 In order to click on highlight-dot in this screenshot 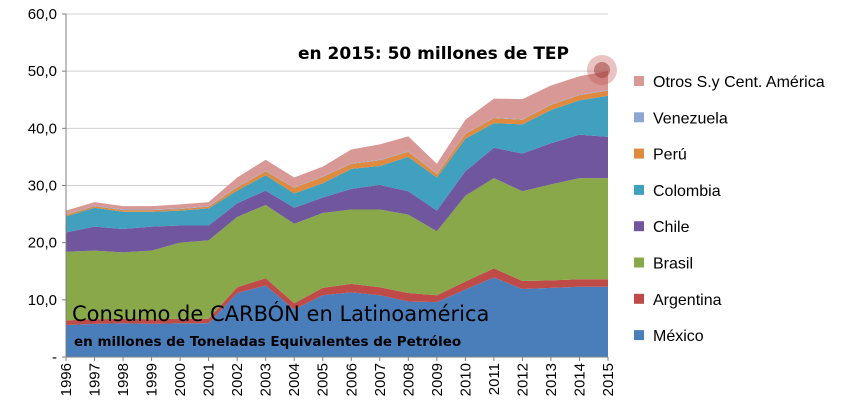, I will do `click(602, 70)`.